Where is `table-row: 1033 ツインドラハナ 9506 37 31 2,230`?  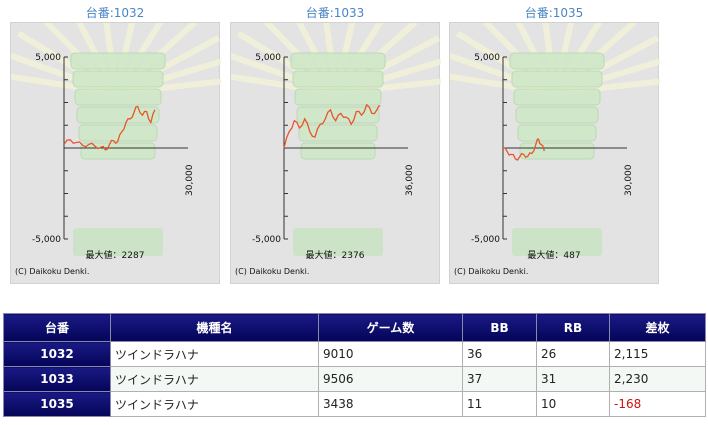
table-row: 1033 ツインドラハナ 9506 37 31 2,230 is located at coordinates (354, 379).